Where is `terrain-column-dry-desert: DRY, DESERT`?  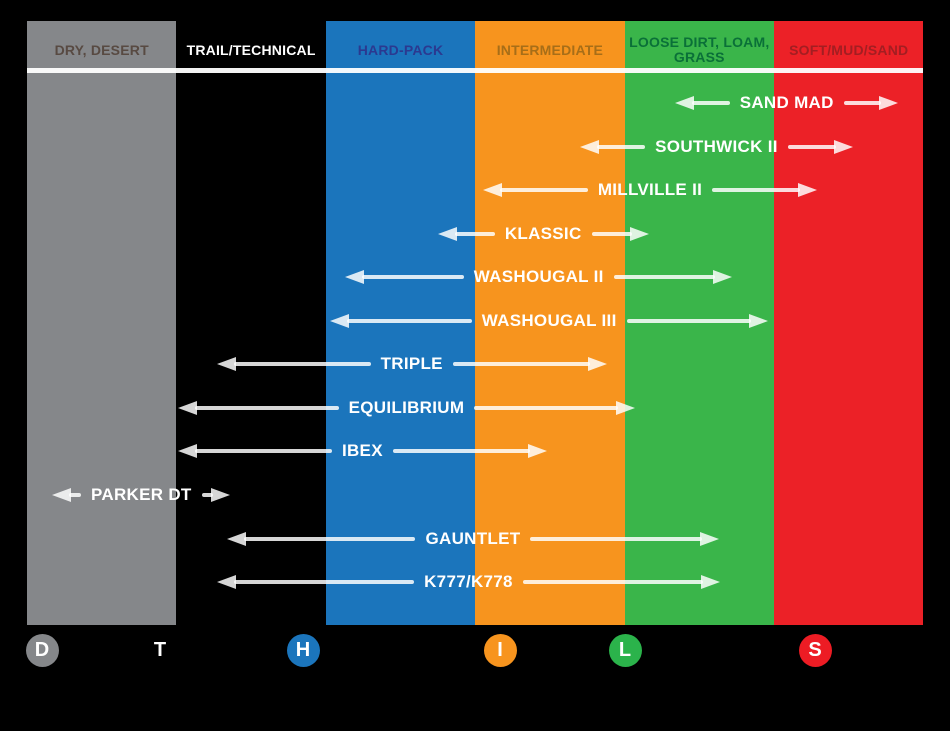
terrain-column-dry-desert: DRY, DESERT is located at coordinates (102, 323).